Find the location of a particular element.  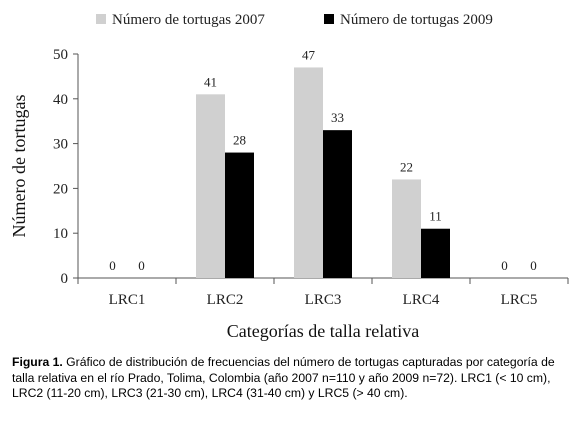

x-tick-label: LRC2 is located at coordinates (225, 300).